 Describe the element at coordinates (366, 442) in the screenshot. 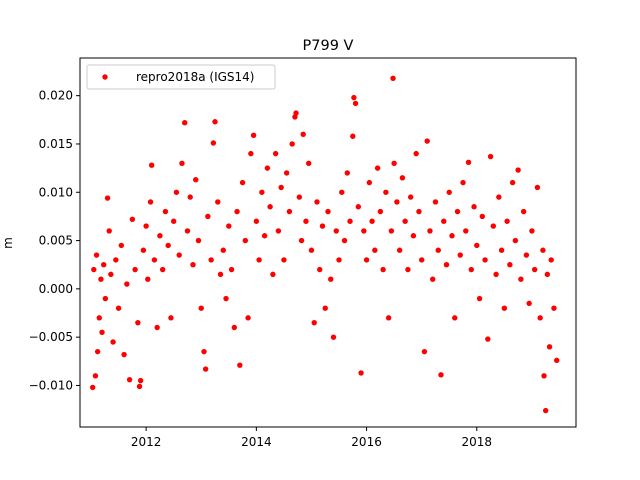

I see `x-tick-label: 2016` at that location.